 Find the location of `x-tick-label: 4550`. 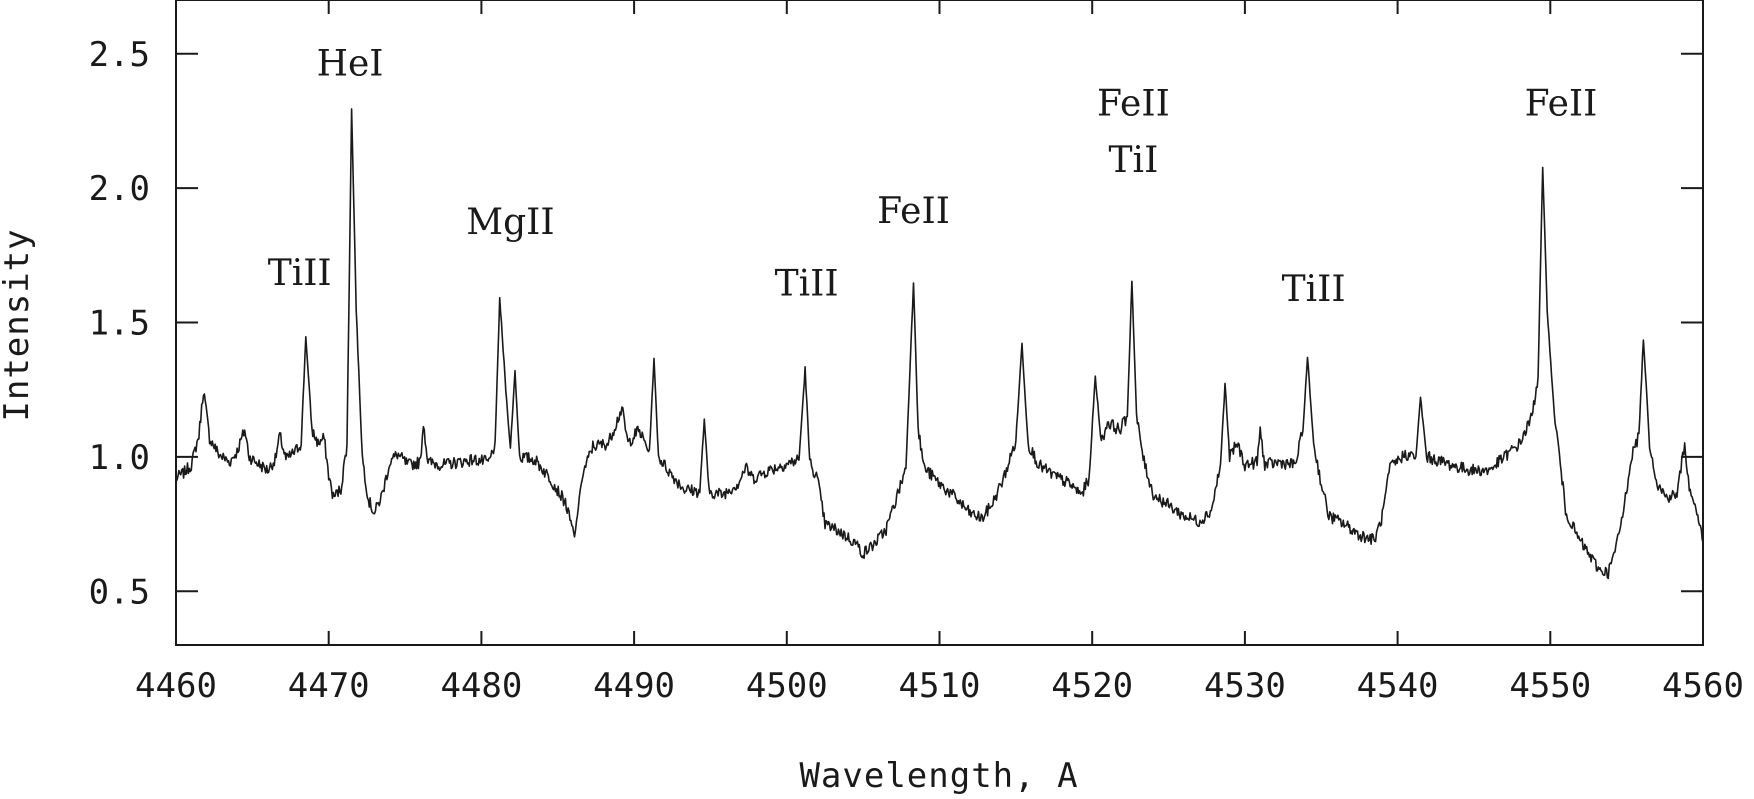

x-tick-label: 4550 is located at coordinates (1550, 686).